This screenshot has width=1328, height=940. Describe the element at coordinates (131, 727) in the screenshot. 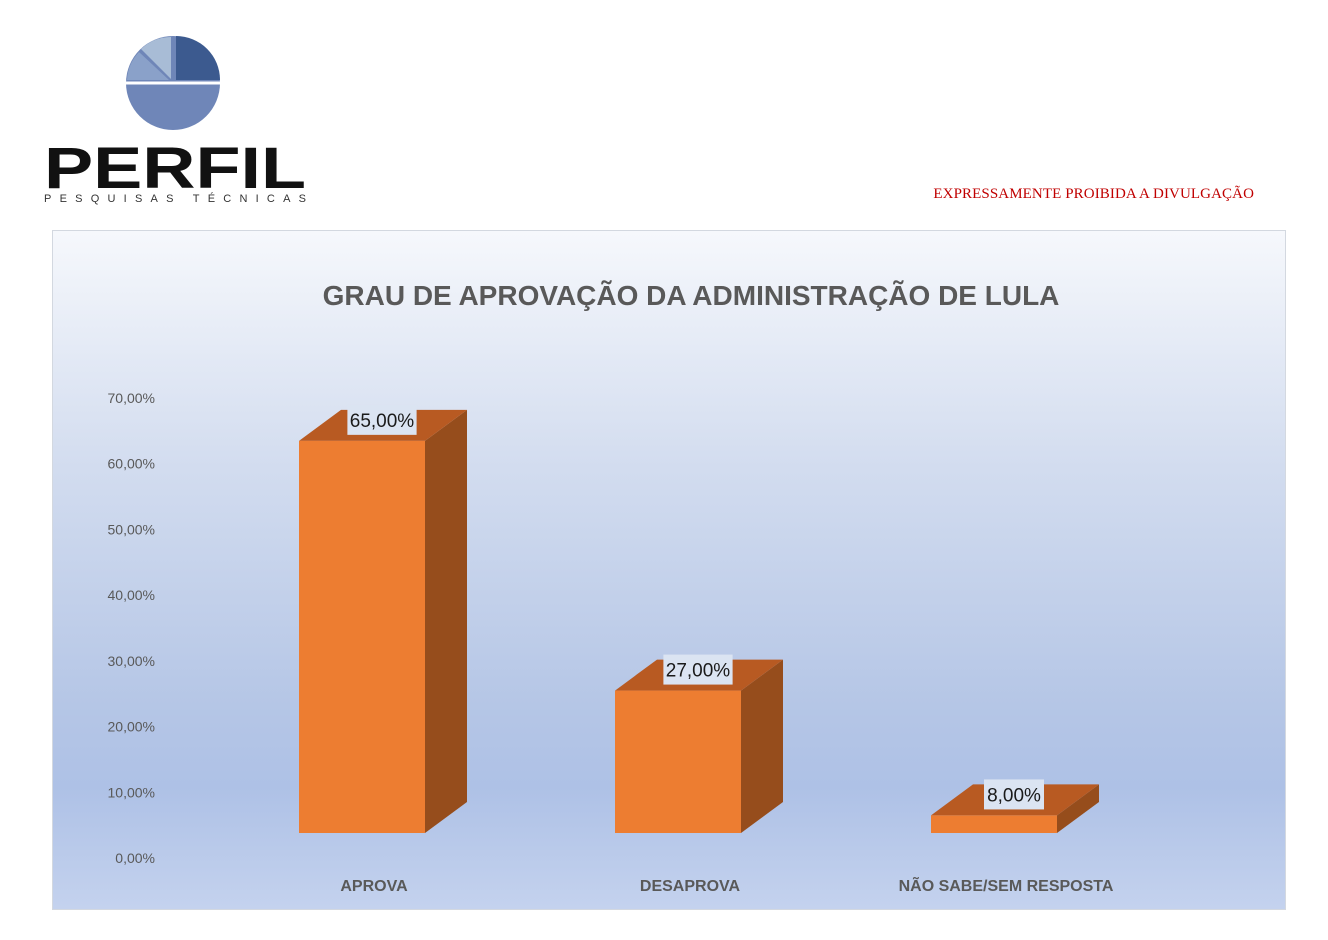

I see `y-tick-label: 20,00%` at that location.